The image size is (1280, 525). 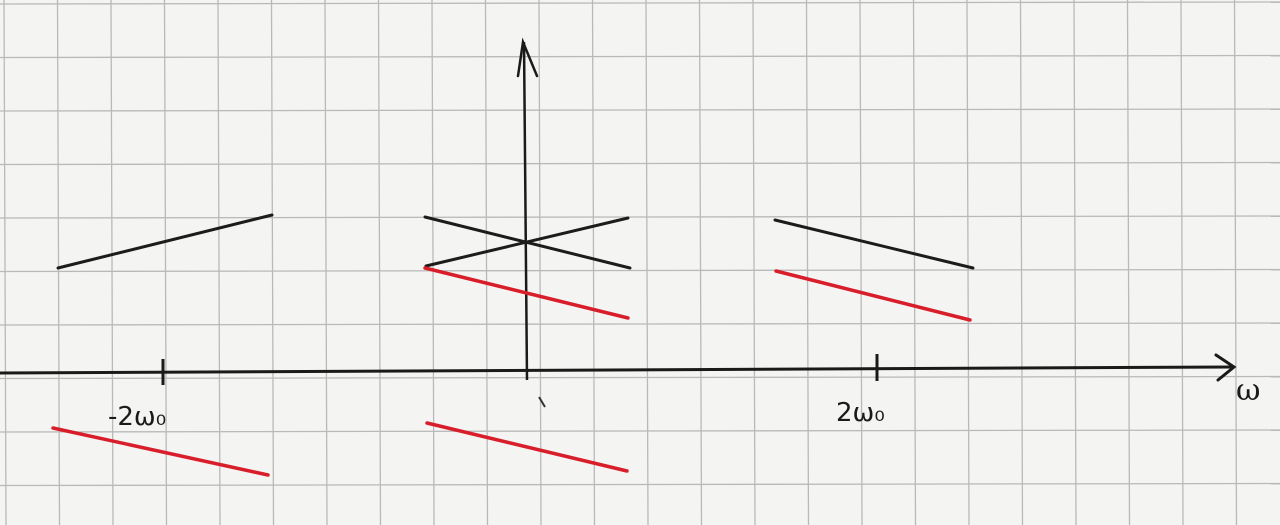 What do you see at coordinates (874, 244) in the screenshot?
I see `black-segment-right` at bounding box center [874, 244].